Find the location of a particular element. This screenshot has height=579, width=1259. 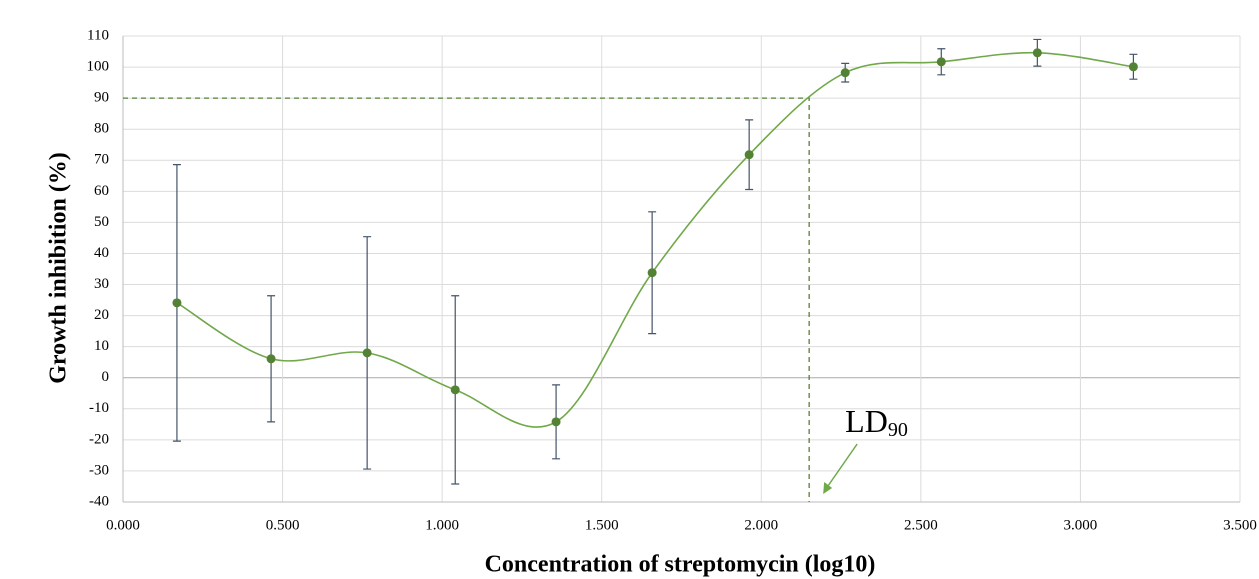

annotation-arrow is located at coordinates (841, 467).